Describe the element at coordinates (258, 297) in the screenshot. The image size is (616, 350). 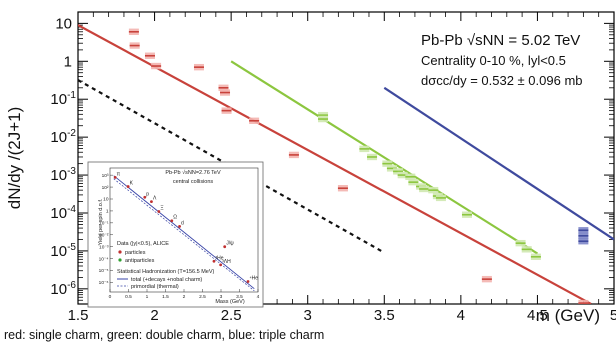
I see `inset-x-tick-label: 4` at that location.